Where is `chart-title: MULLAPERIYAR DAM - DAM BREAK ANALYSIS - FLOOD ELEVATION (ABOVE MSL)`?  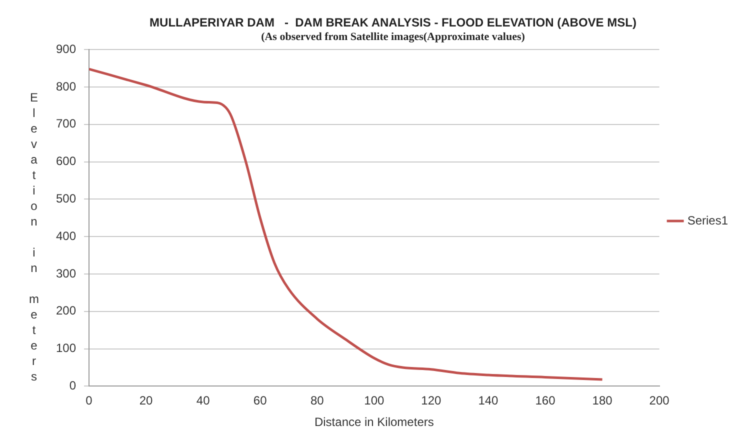
chart-title: MULLAPERIYAR DAM - DAM BREAK ANALYSIS - FLOOD ELEVATION (ABOVE MSL) is located at coordinates (393, 23).